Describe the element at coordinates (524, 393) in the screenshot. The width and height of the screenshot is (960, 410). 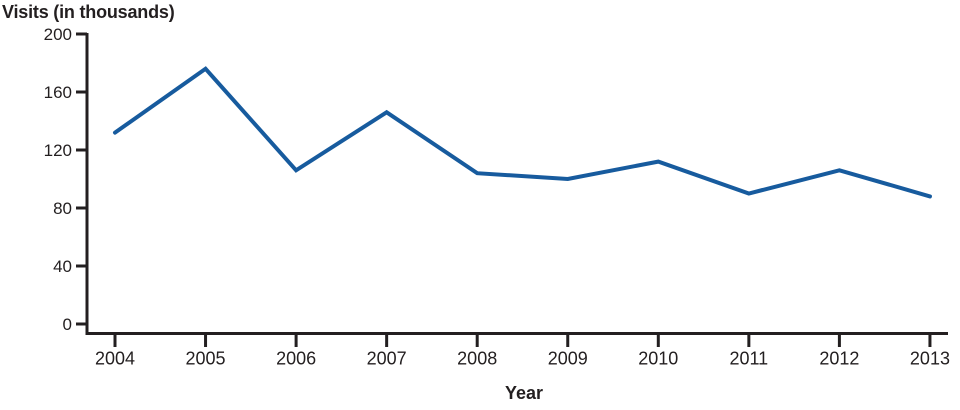
I see `x-axis-title: Year` at that location.